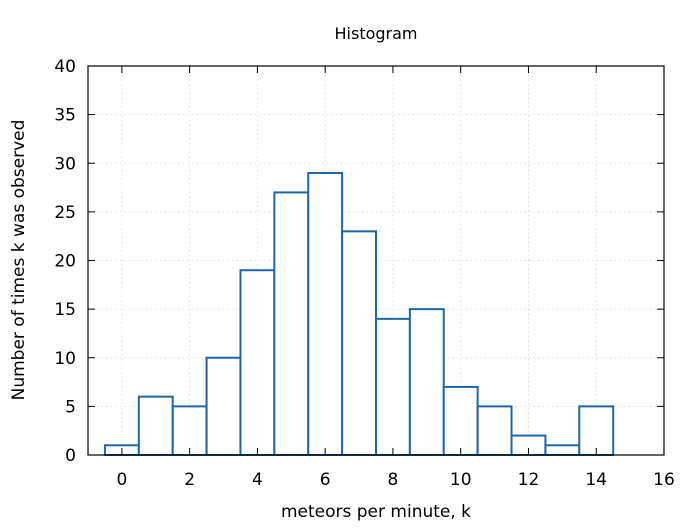 The width and height of the screenshot is (700, 530). I want to click on x-axis-label: meteors per minute, k, so click(376, 512).